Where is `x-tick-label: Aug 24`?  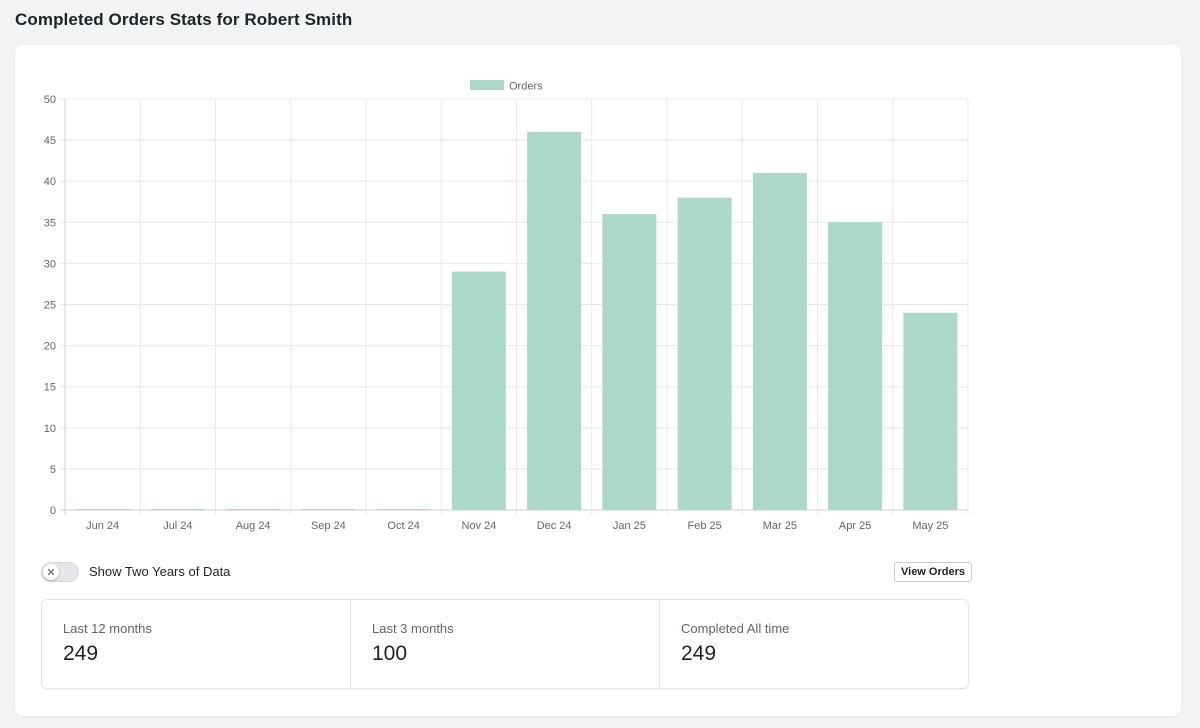
x-tick-label: Aug 24 is located at coordinates (253, 526).